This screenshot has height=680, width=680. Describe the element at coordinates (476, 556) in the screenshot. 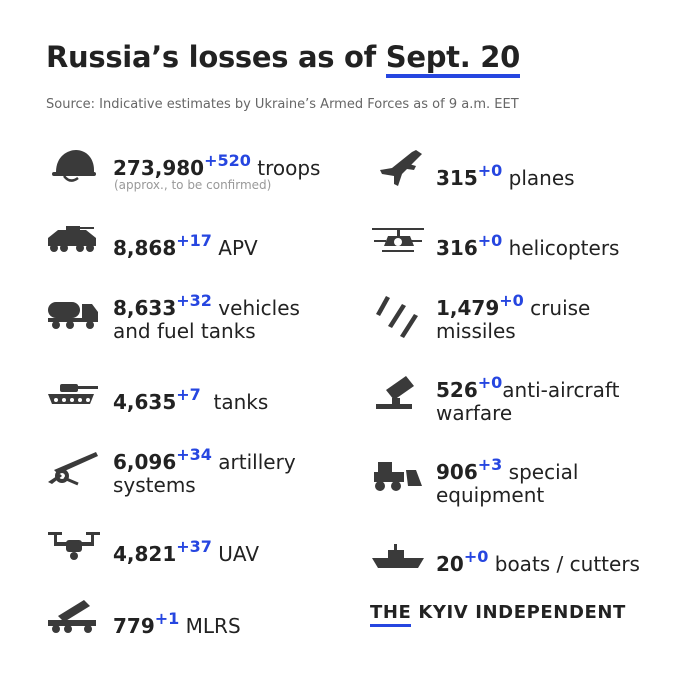

I see `boats-delta: +0` at that location.